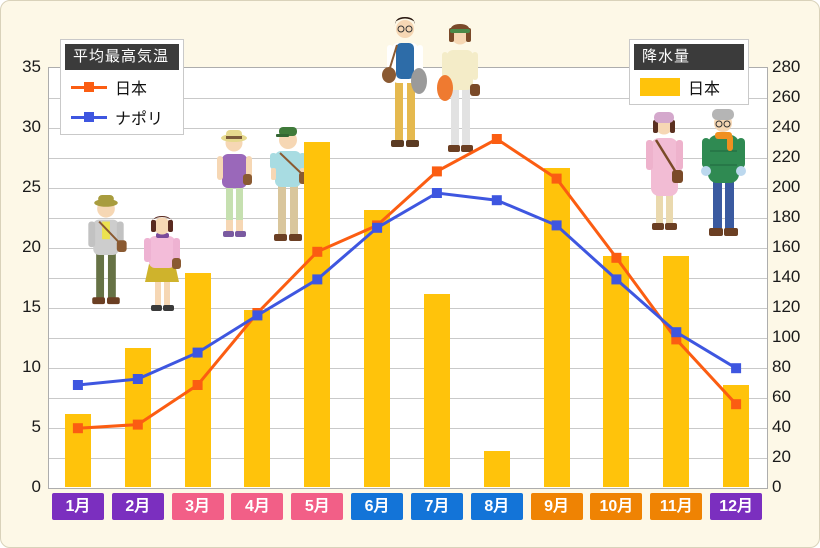 This screenshot has height=548, width=820. What do you see at coordinates (262, 186) in the screenshot?
I see `spring-clothes-pair-icon` at bounding box center [262, 186].